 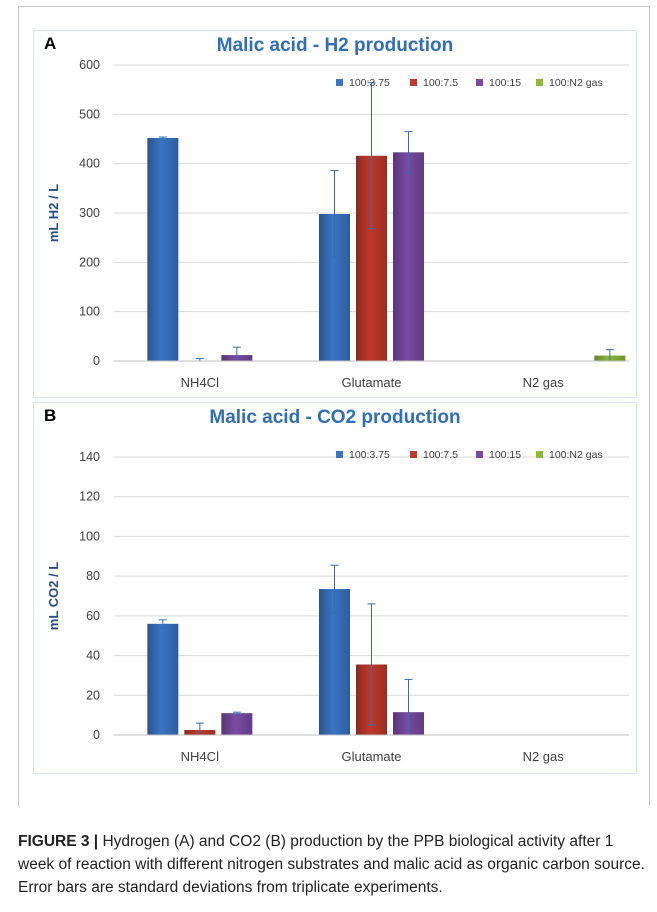 I want to click on y-axis-label: mL H2 / L, so click(x=53, y=213).